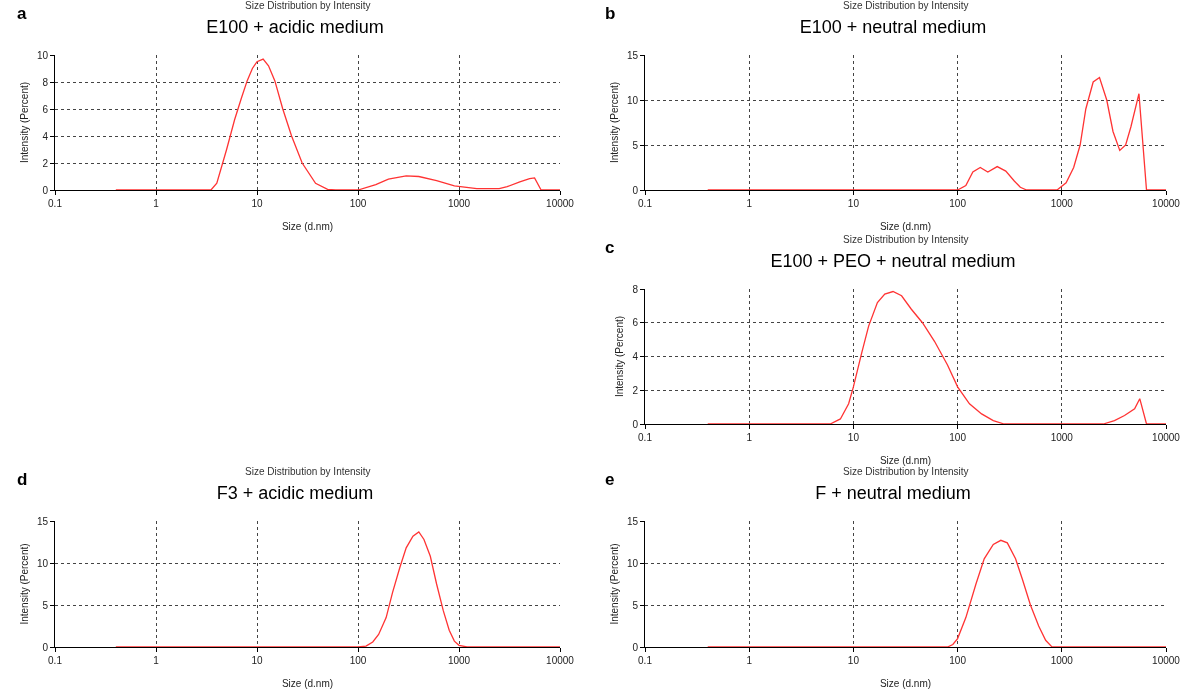  I want to click on text: a, so click(22, 13).